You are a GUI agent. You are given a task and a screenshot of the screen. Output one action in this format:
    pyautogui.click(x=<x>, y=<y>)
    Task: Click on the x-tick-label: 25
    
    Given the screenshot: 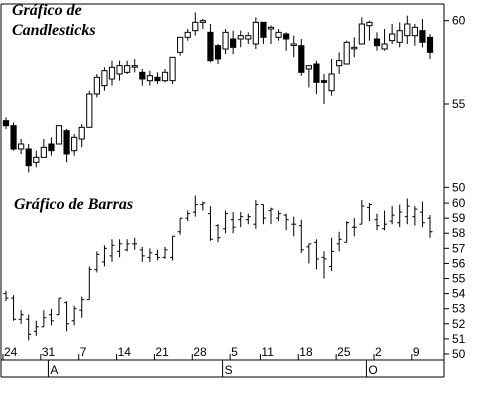 What is the action you would take?
    pyautogui.click(x=344, y=352)
    